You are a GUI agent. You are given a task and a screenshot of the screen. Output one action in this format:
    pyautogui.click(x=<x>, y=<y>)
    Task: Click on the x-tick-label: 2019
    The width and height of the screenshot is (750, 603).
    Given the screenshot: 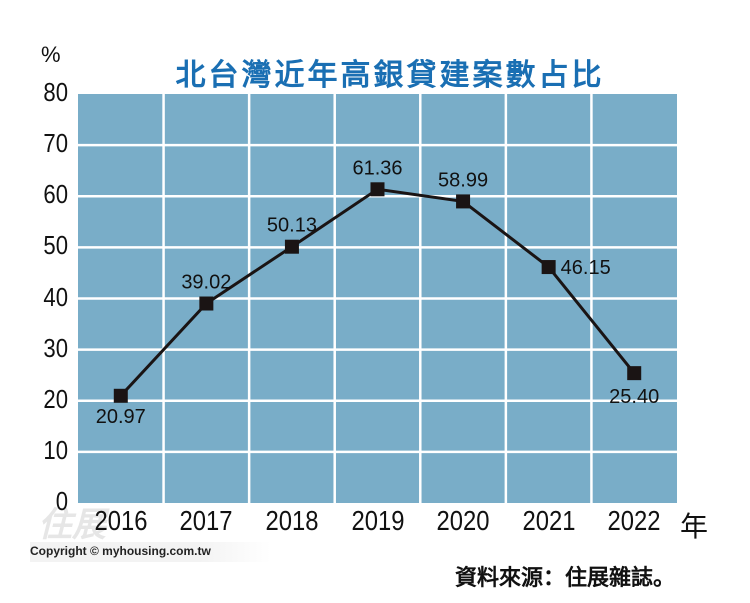 What is the action you would take?
    pyautogui.click(x=377, y=520)
    